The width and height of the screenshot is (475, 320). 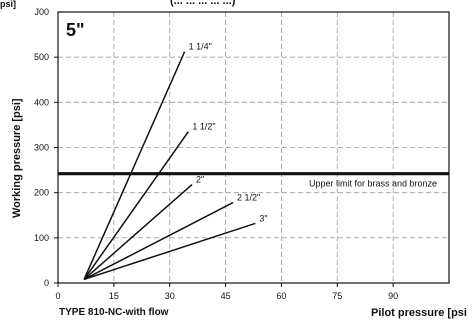 What do you see at coordinates (17, 158) in the screenshot?
I see `y-axis-label: Working pressure [psi]` at bounding box center [17, 158].